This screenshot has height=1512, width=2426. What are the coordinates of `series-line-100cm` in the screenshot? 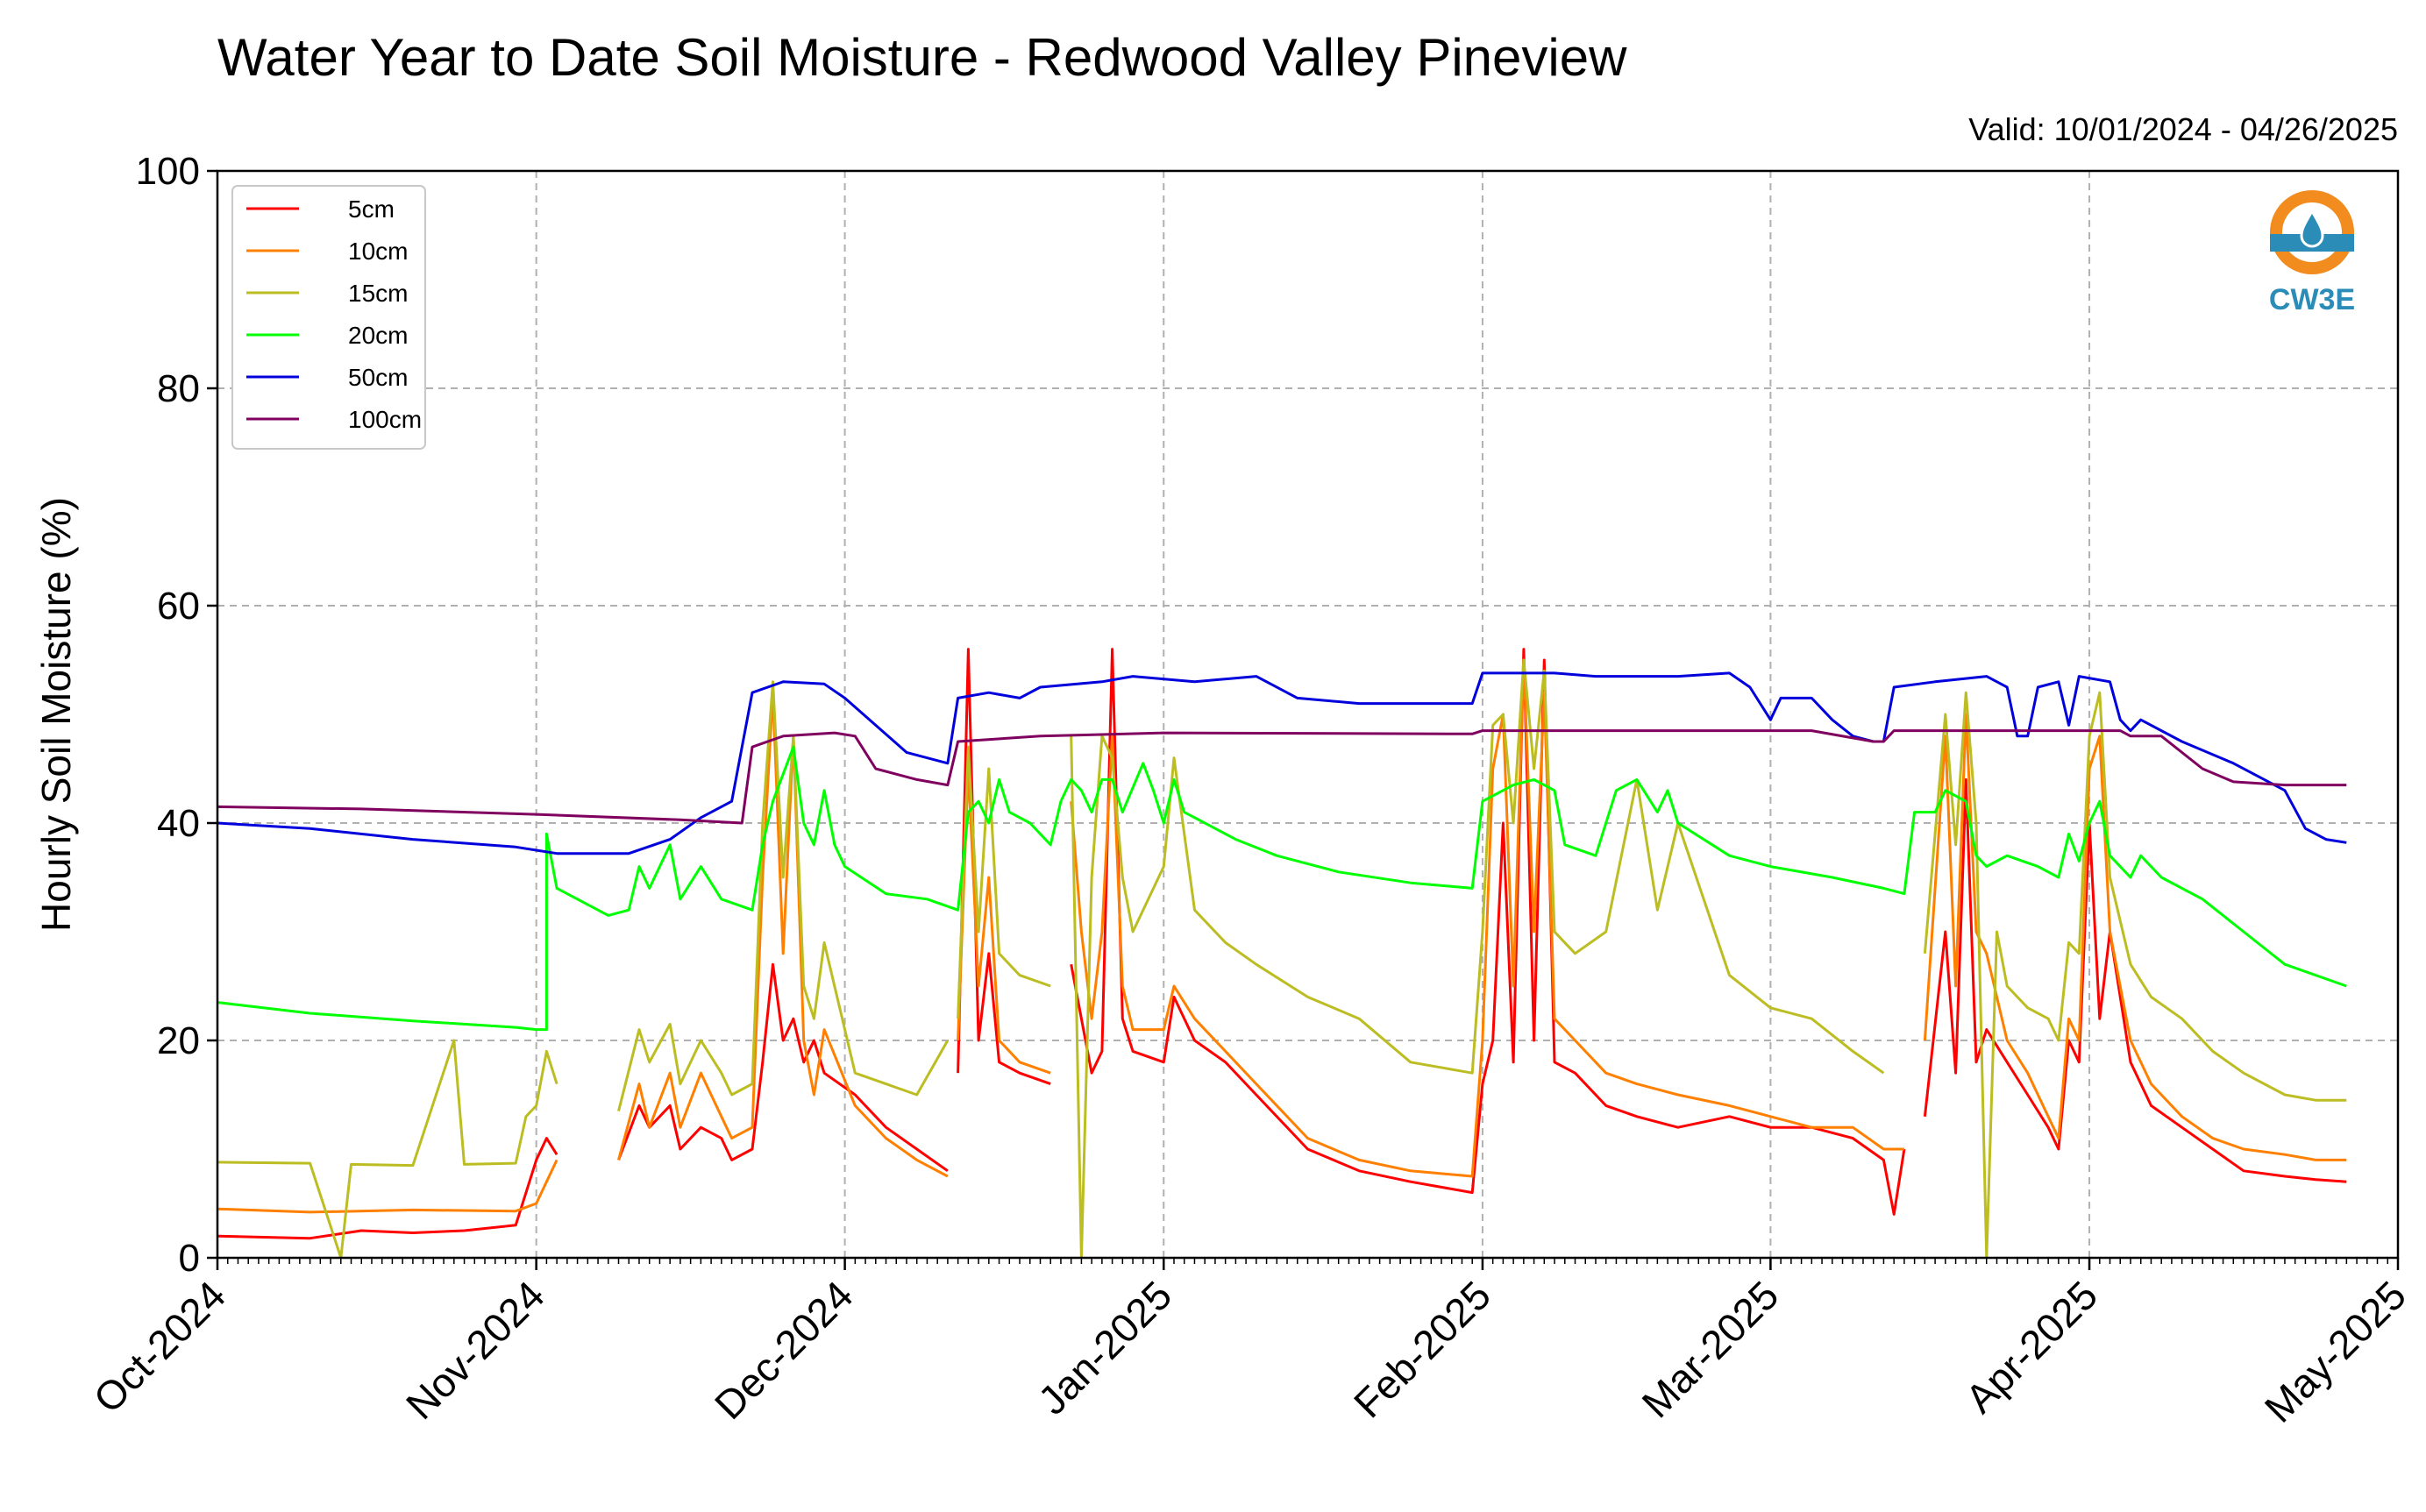 It's located at (1282, 777).